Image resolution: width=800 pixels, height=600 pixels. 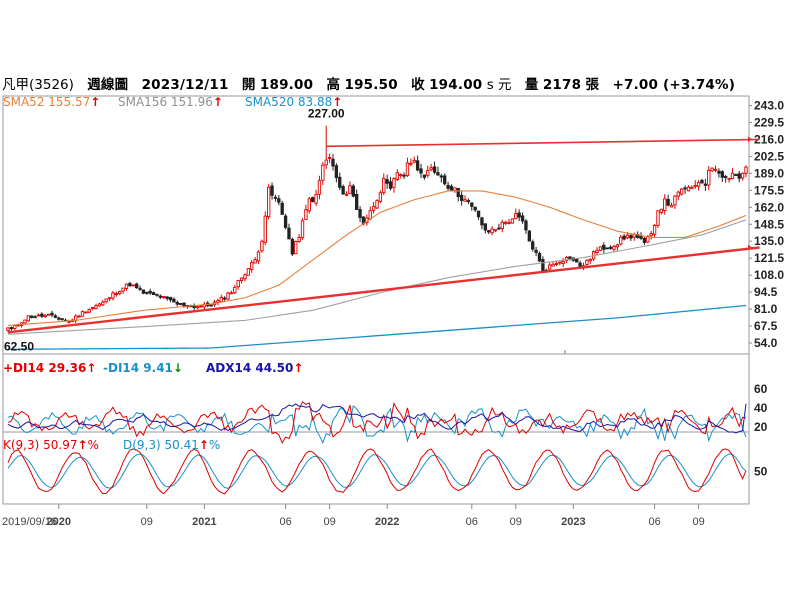 I want to click on price-tick-label: 229.5, so click(x=769, y=122).